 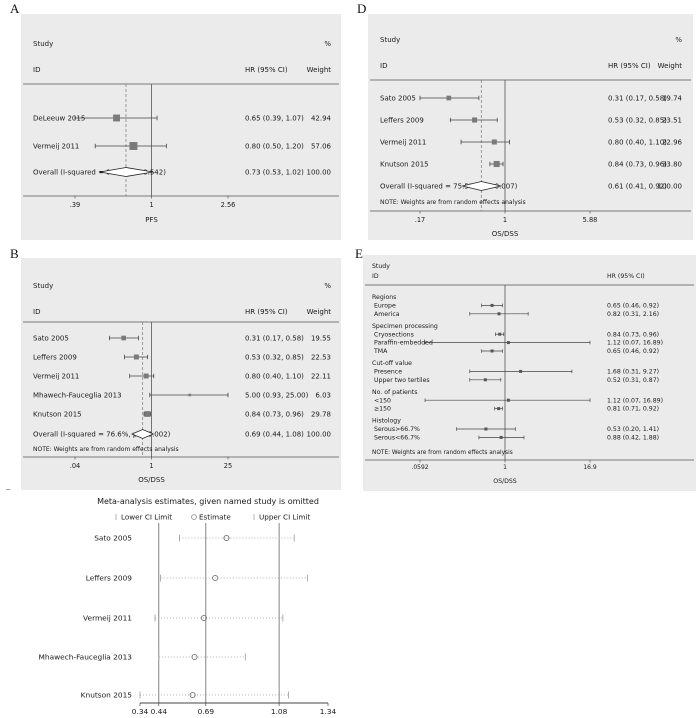 I want to click on axis-tick-label: .17, so click(x=420, y=220).